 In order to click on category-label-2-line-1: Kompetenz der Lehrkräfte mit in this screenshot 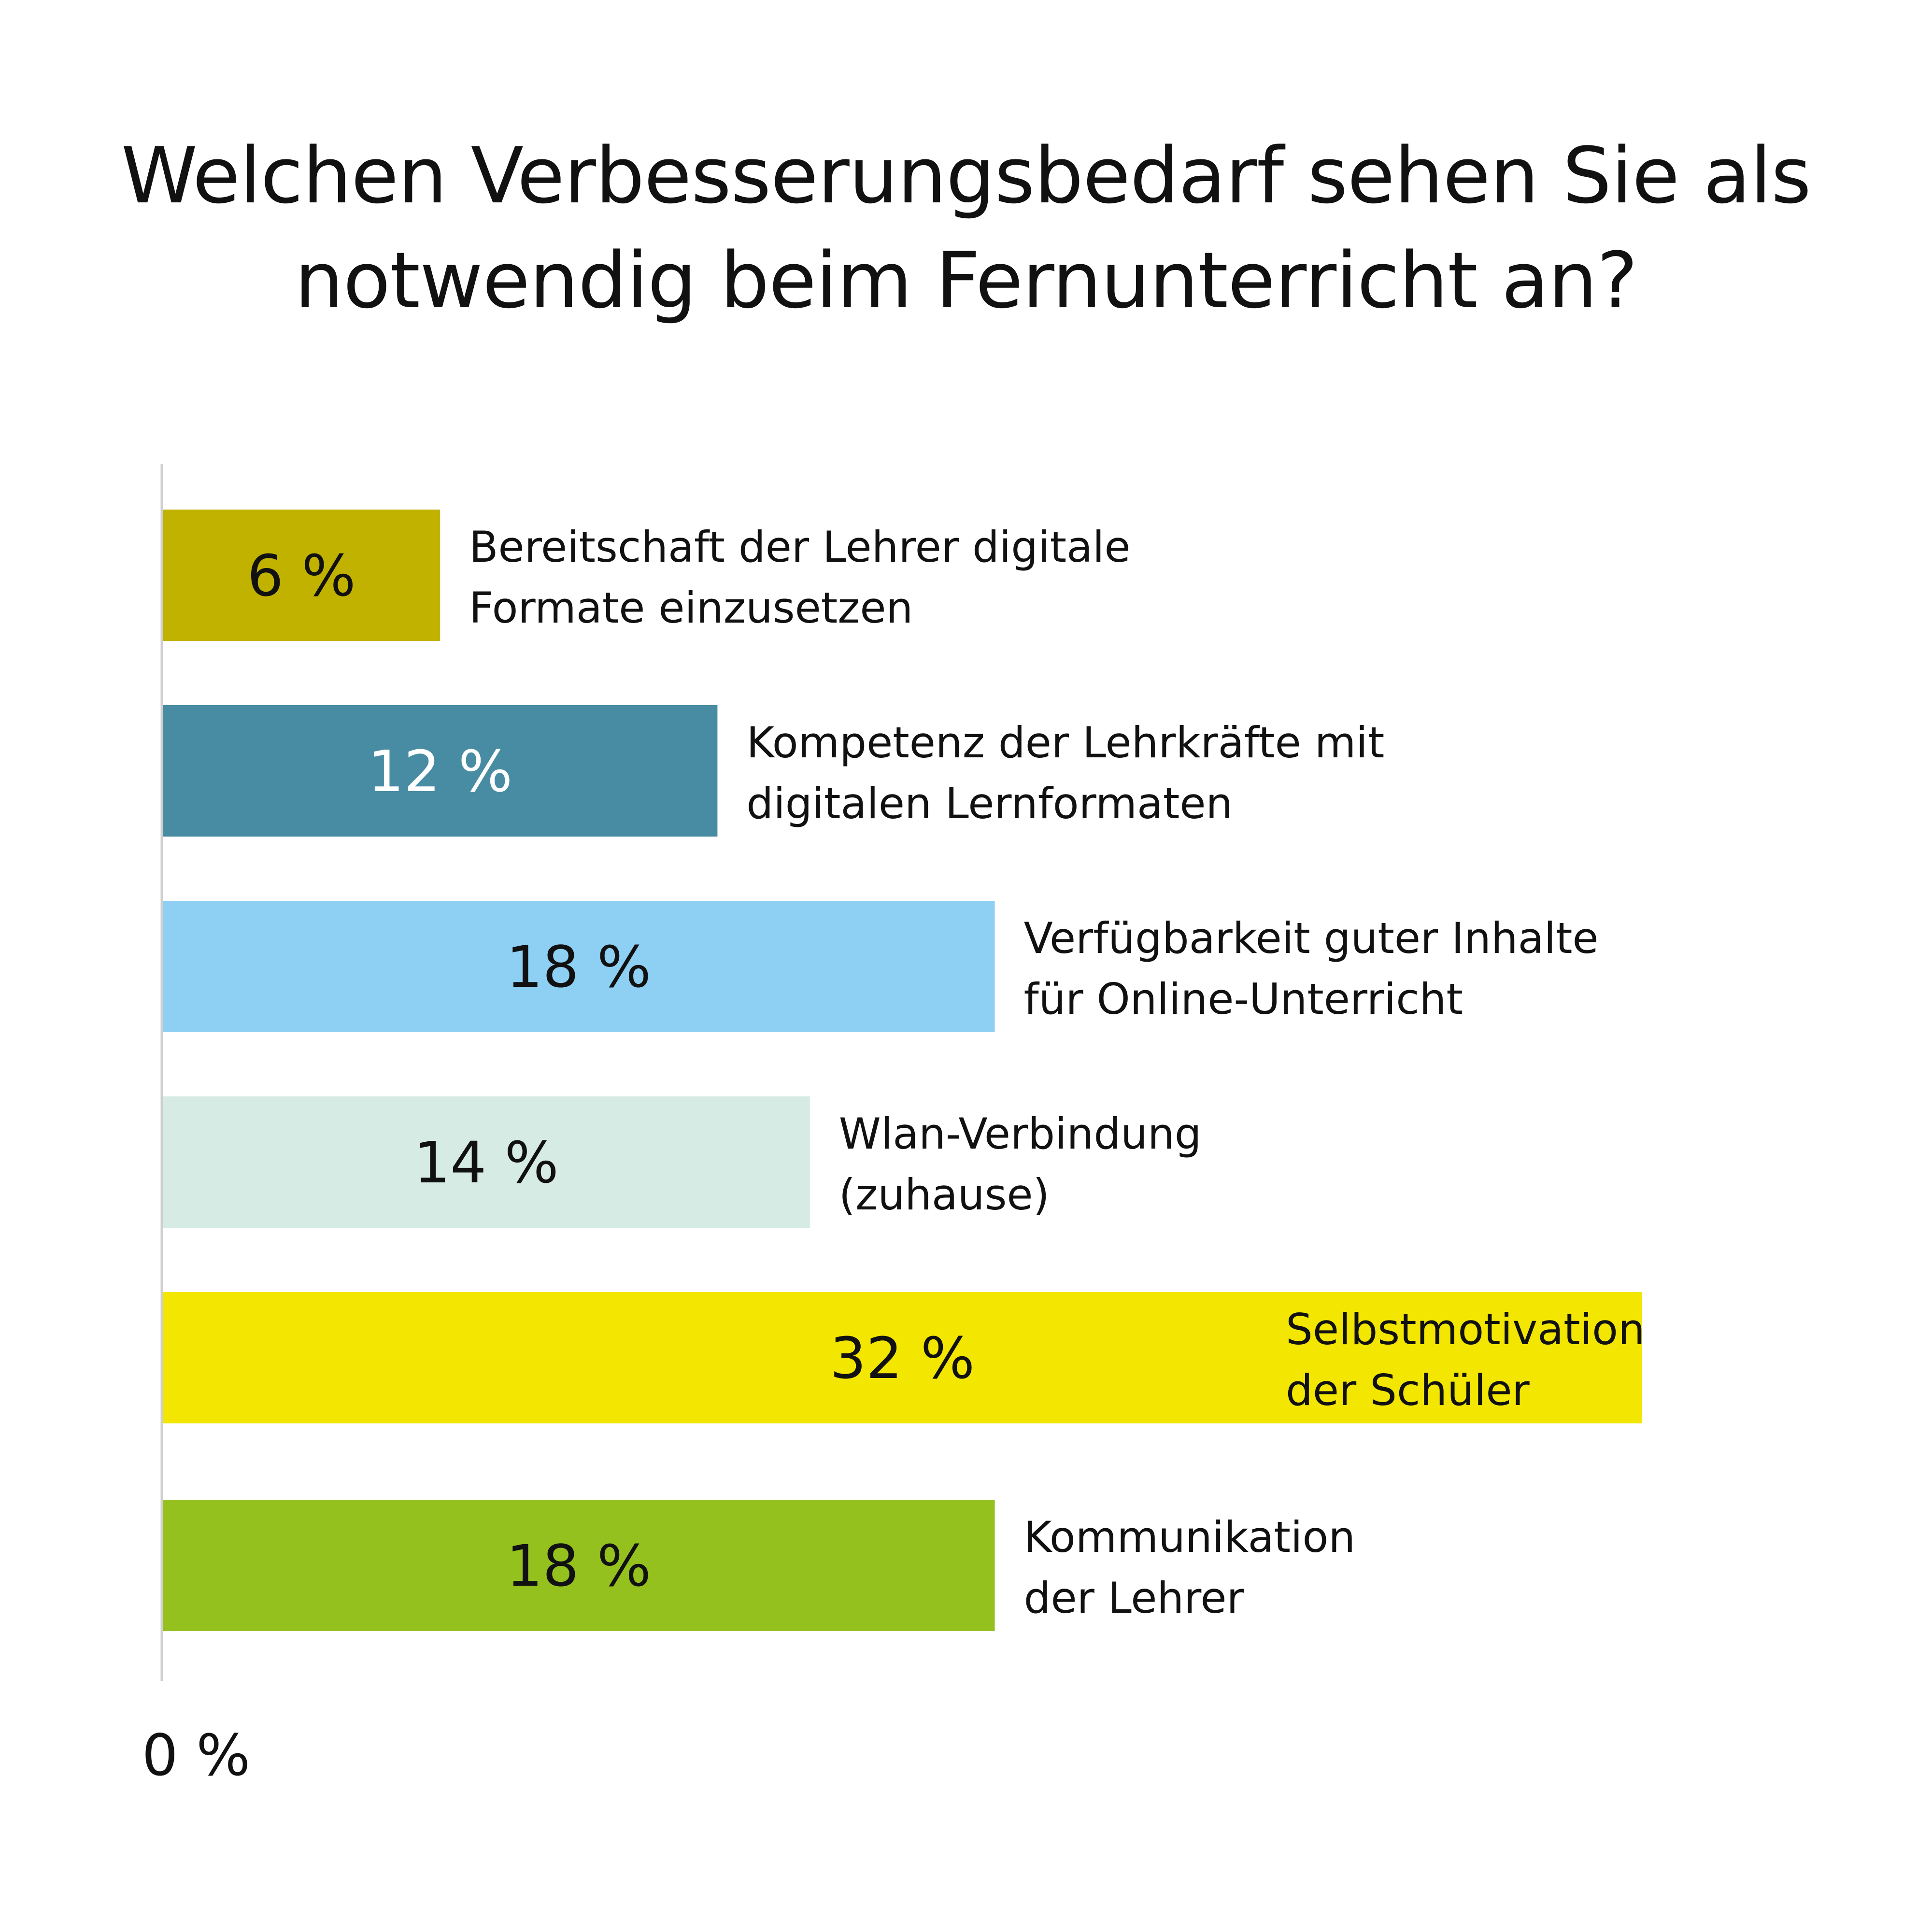, I will do `click(1065, 742)`.